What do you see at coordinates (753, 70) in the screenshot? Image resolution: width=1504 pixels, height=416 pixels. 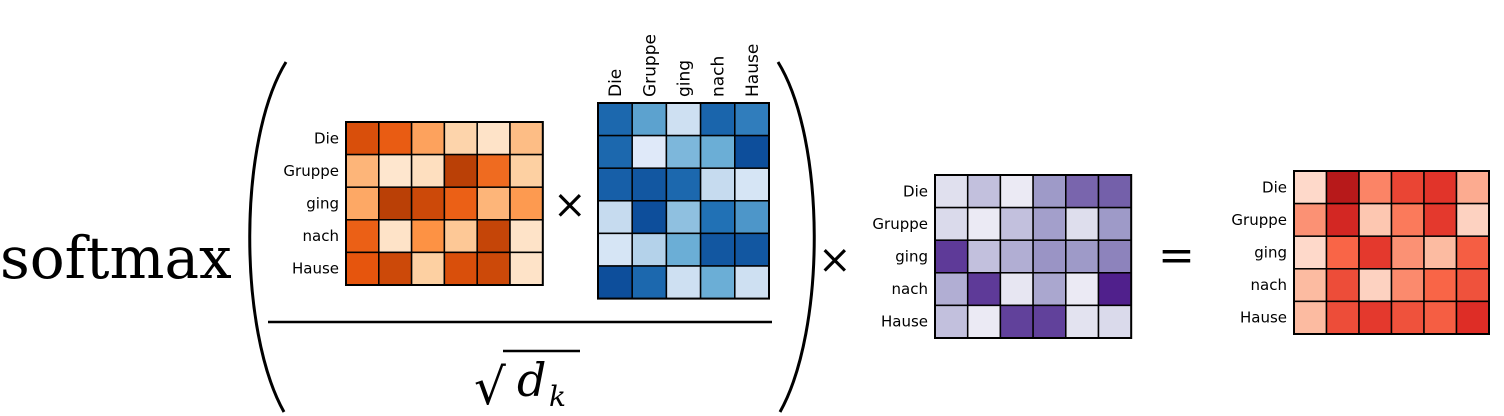 I see `key-transposed-col-label: Hause` at bounding box center [753, 70].